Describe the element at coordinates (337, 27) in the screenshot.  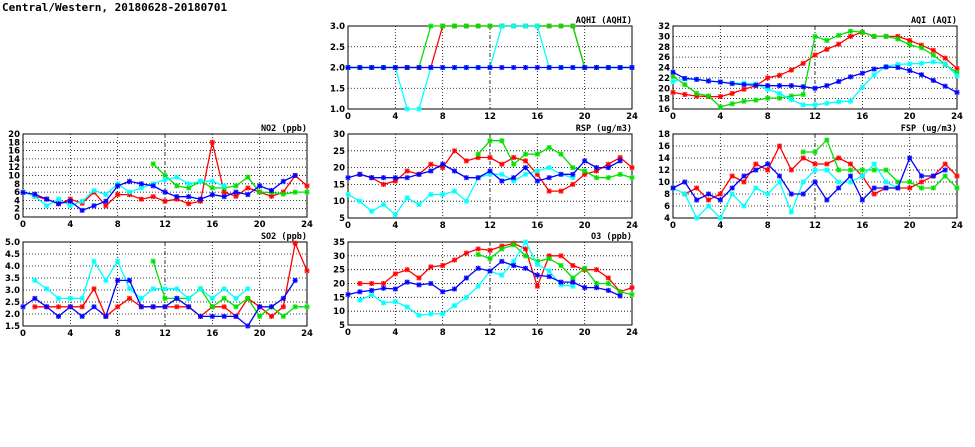
I see `y-tick-label: 3.0` at that location.